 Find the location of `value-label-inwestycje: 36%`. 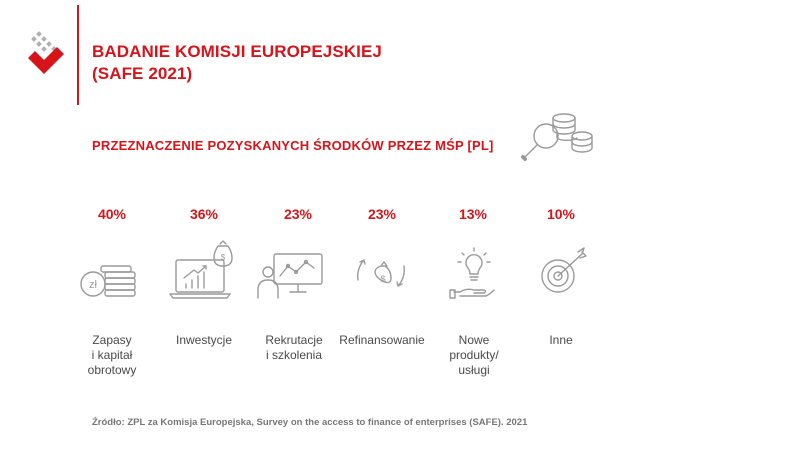

value-label-inwestycje: 36% is located at coordinates (204, 214).